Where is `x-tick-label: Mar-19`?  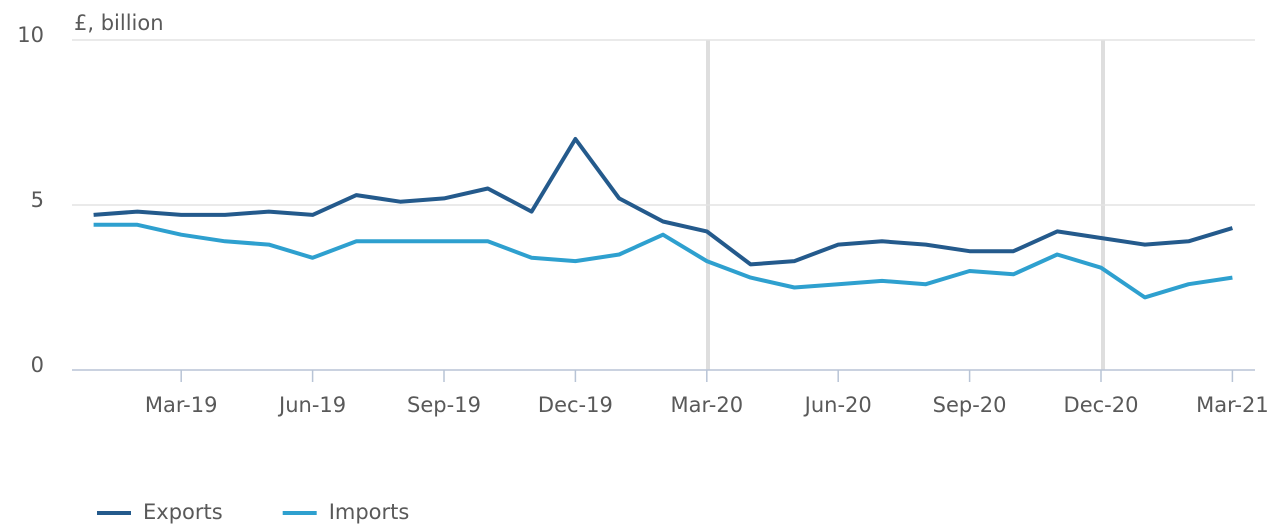 x-tick-label: Mar-19 is located at coordinates (181, 405).